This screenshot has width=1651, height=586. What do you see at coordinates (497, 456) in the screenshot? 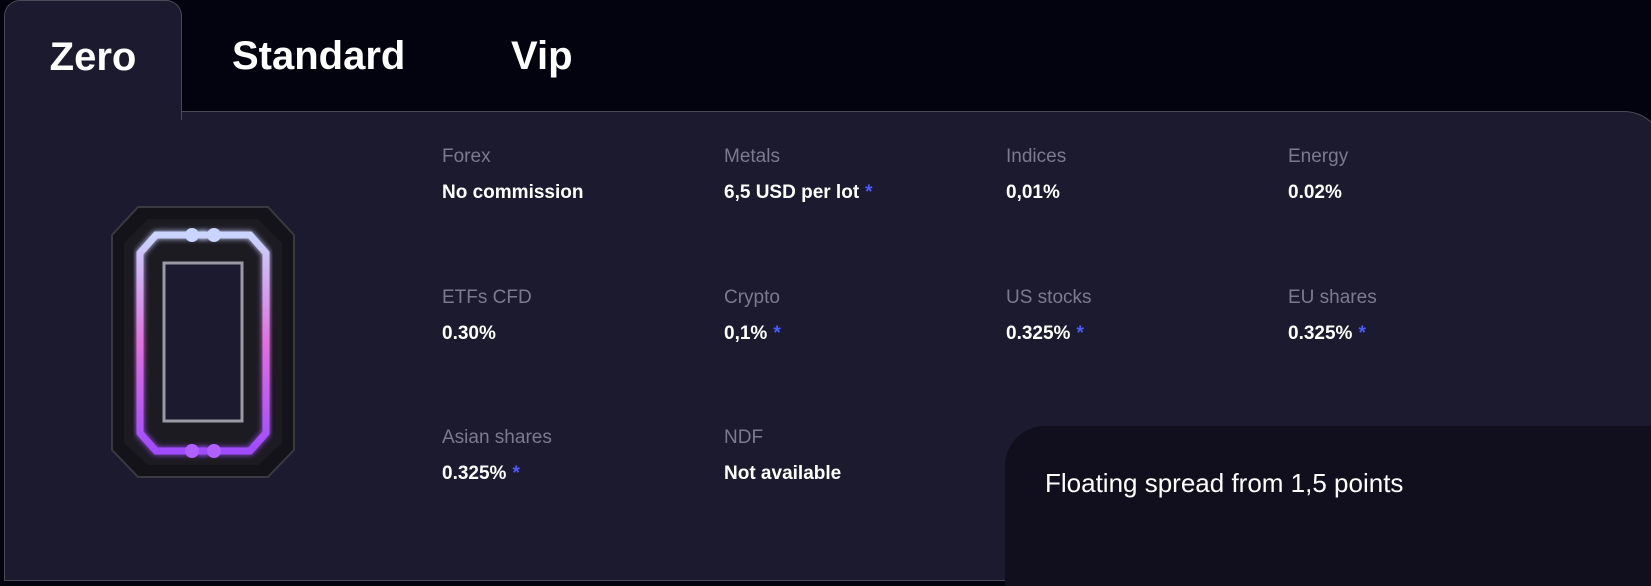
I see `item-asian-shares: Asian shares 0.325% *` at bounding box center [497, 456].